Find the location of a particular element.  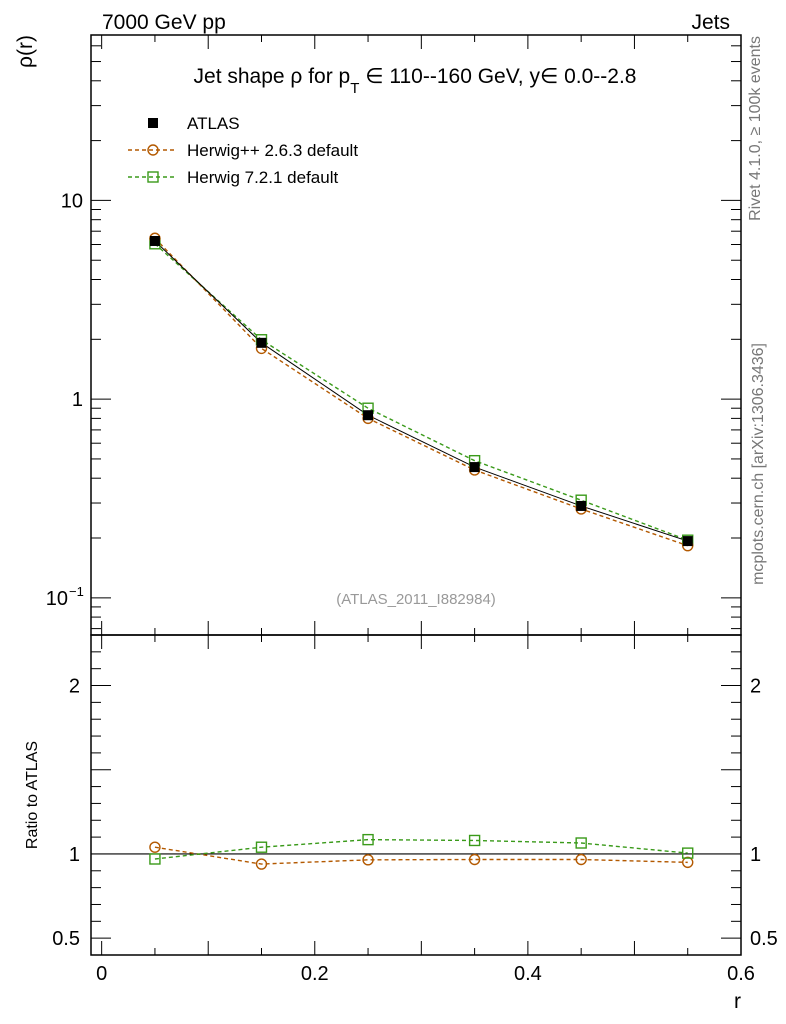

ratio-tick-label-right: 1 is located at coordinates (755, 855).